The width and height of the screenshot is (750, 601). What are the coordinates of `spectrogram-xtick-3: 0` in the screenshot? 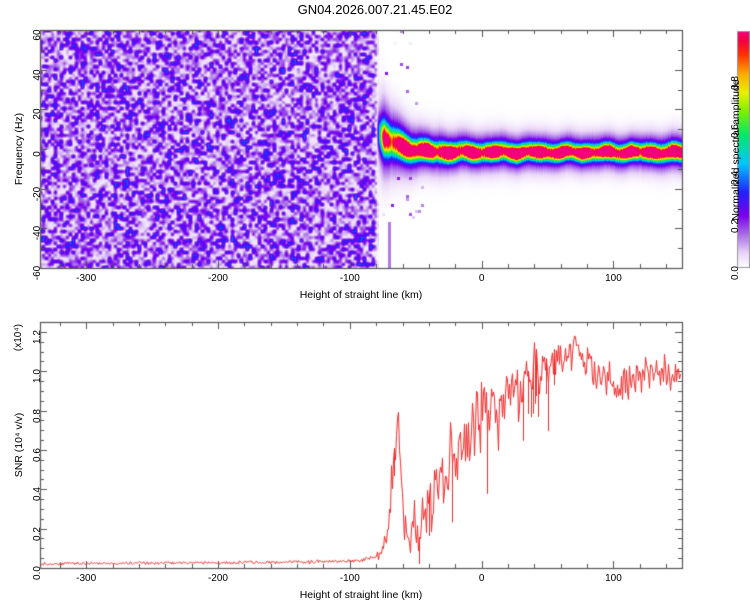 It's located at (481, 278).